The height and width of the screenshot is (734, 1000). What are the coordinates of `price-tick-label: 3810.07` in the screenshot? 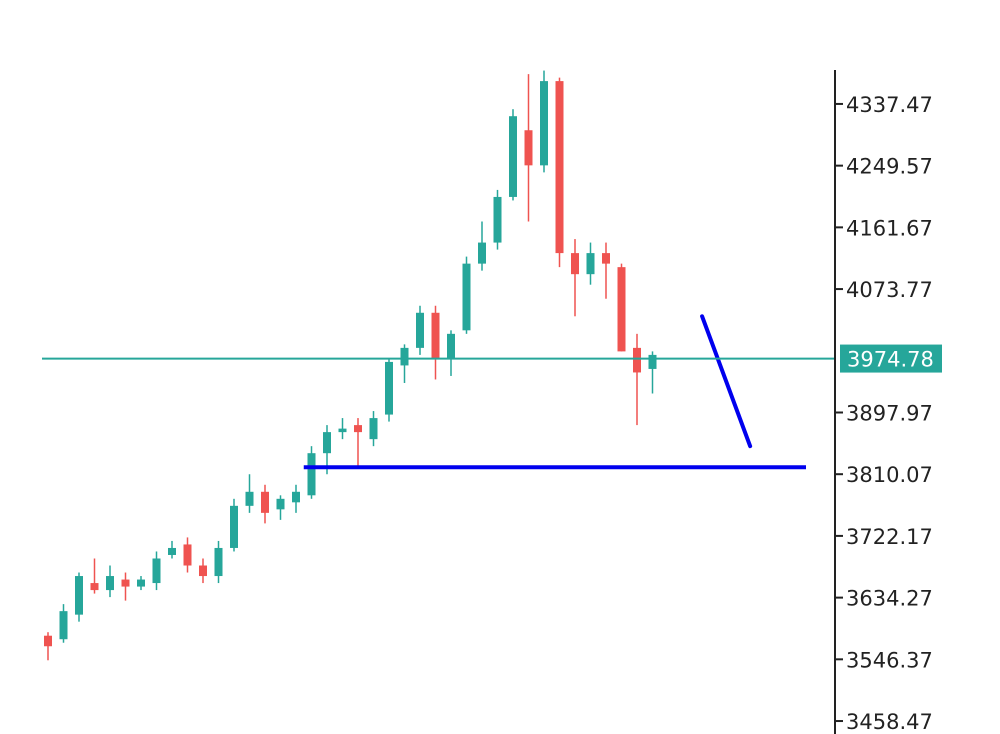 It's located at (889, 475).